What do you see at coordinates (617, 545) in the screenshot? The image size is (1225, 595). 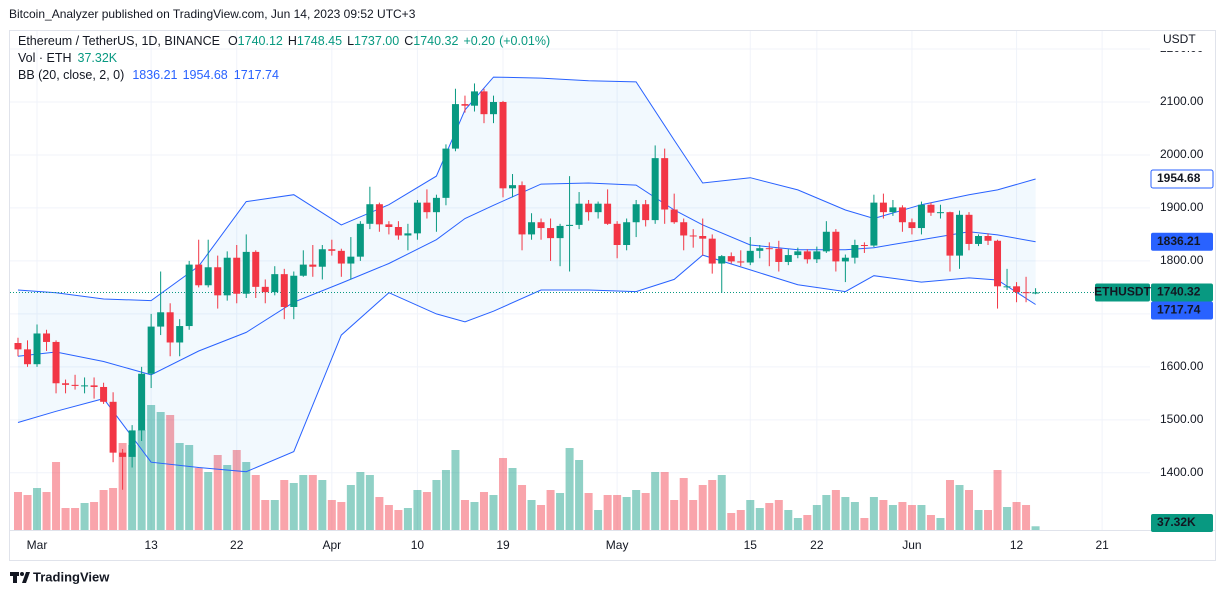 I see `x-tick-label: May` at bounding box center [617, 545].